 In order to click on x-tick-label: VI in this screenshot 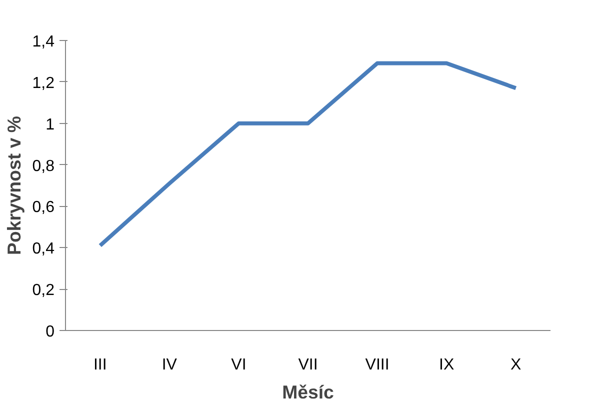, I will do `click(238, 365)`.